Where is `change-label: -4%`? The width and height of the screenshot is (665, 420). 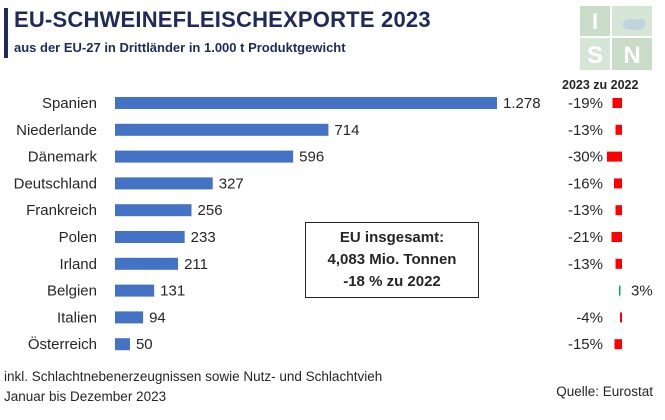 change-label: -4% is located at coordinates (589, 317).